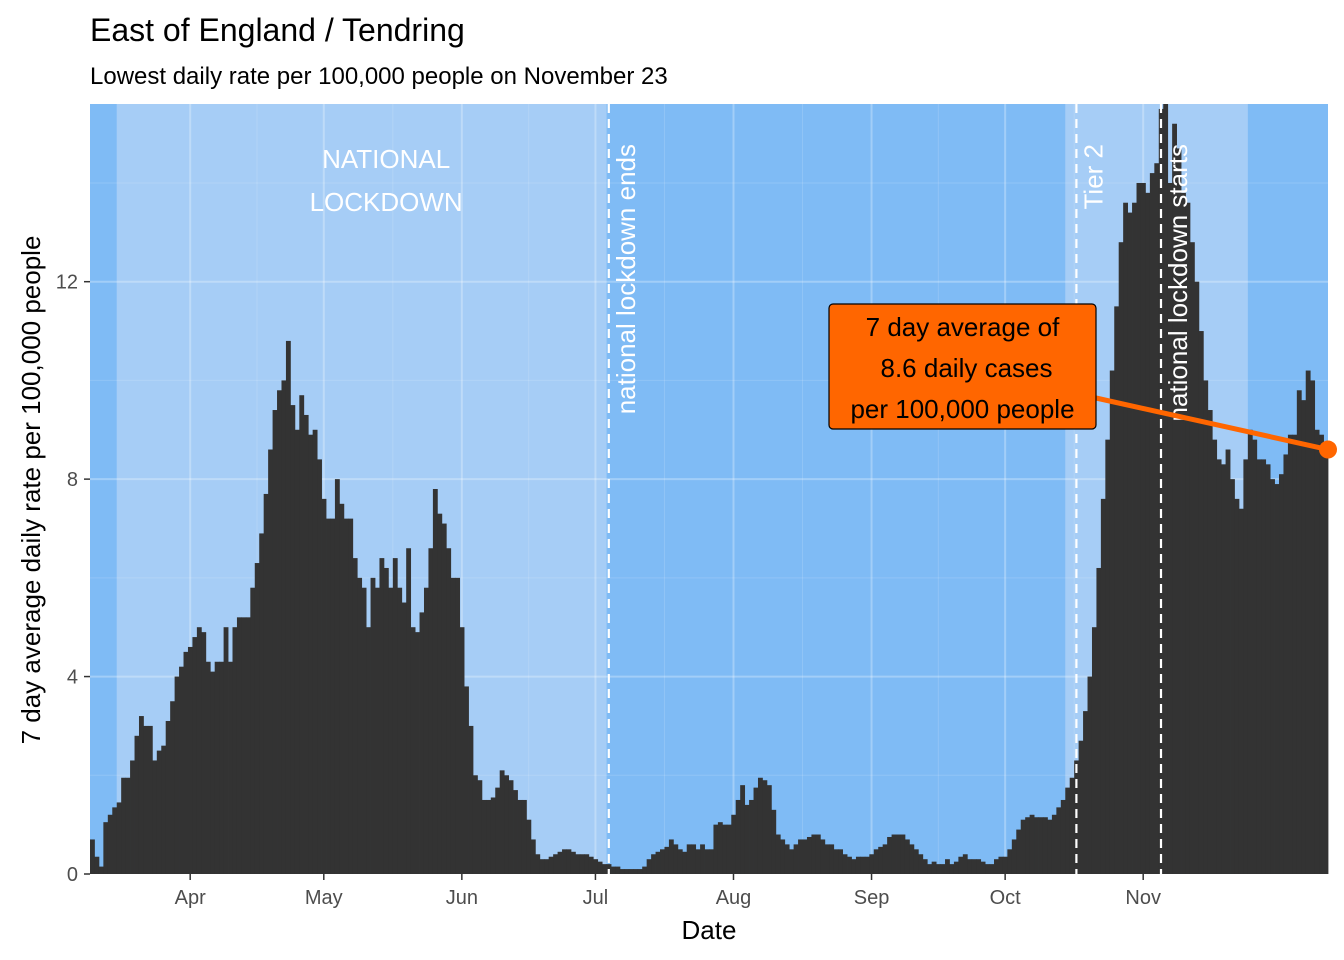 This screenshot has width=1344, height=960. Describe the element at coordinates (72, 678) in the screenshot. I see `y-tick-label: 4` at that location.